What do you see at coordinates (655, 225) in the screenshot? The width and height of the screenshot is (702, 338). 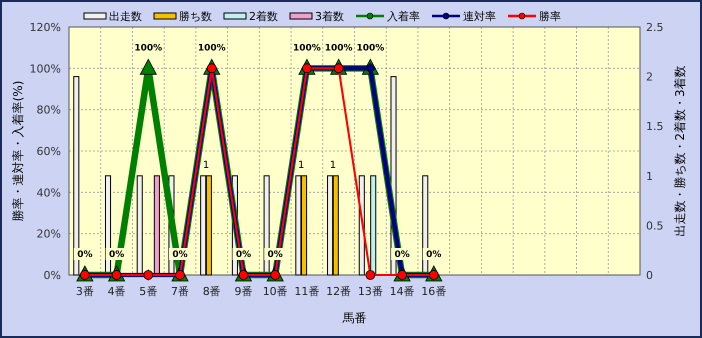 I see `y2-tick-label: 0.5` at bounding box center [655, 225].